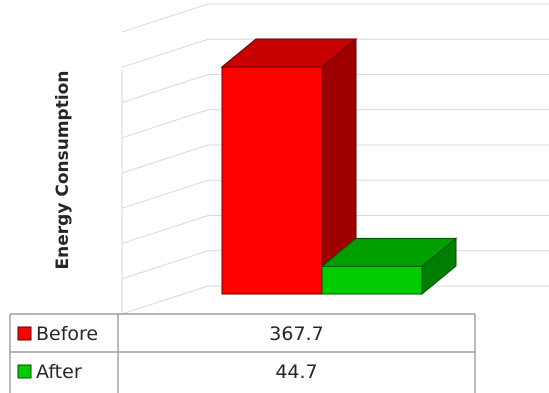  What do you see at coordinates (59, 372) in the screenshot?
I see `series-name: After` at bounding box center [59, 372].